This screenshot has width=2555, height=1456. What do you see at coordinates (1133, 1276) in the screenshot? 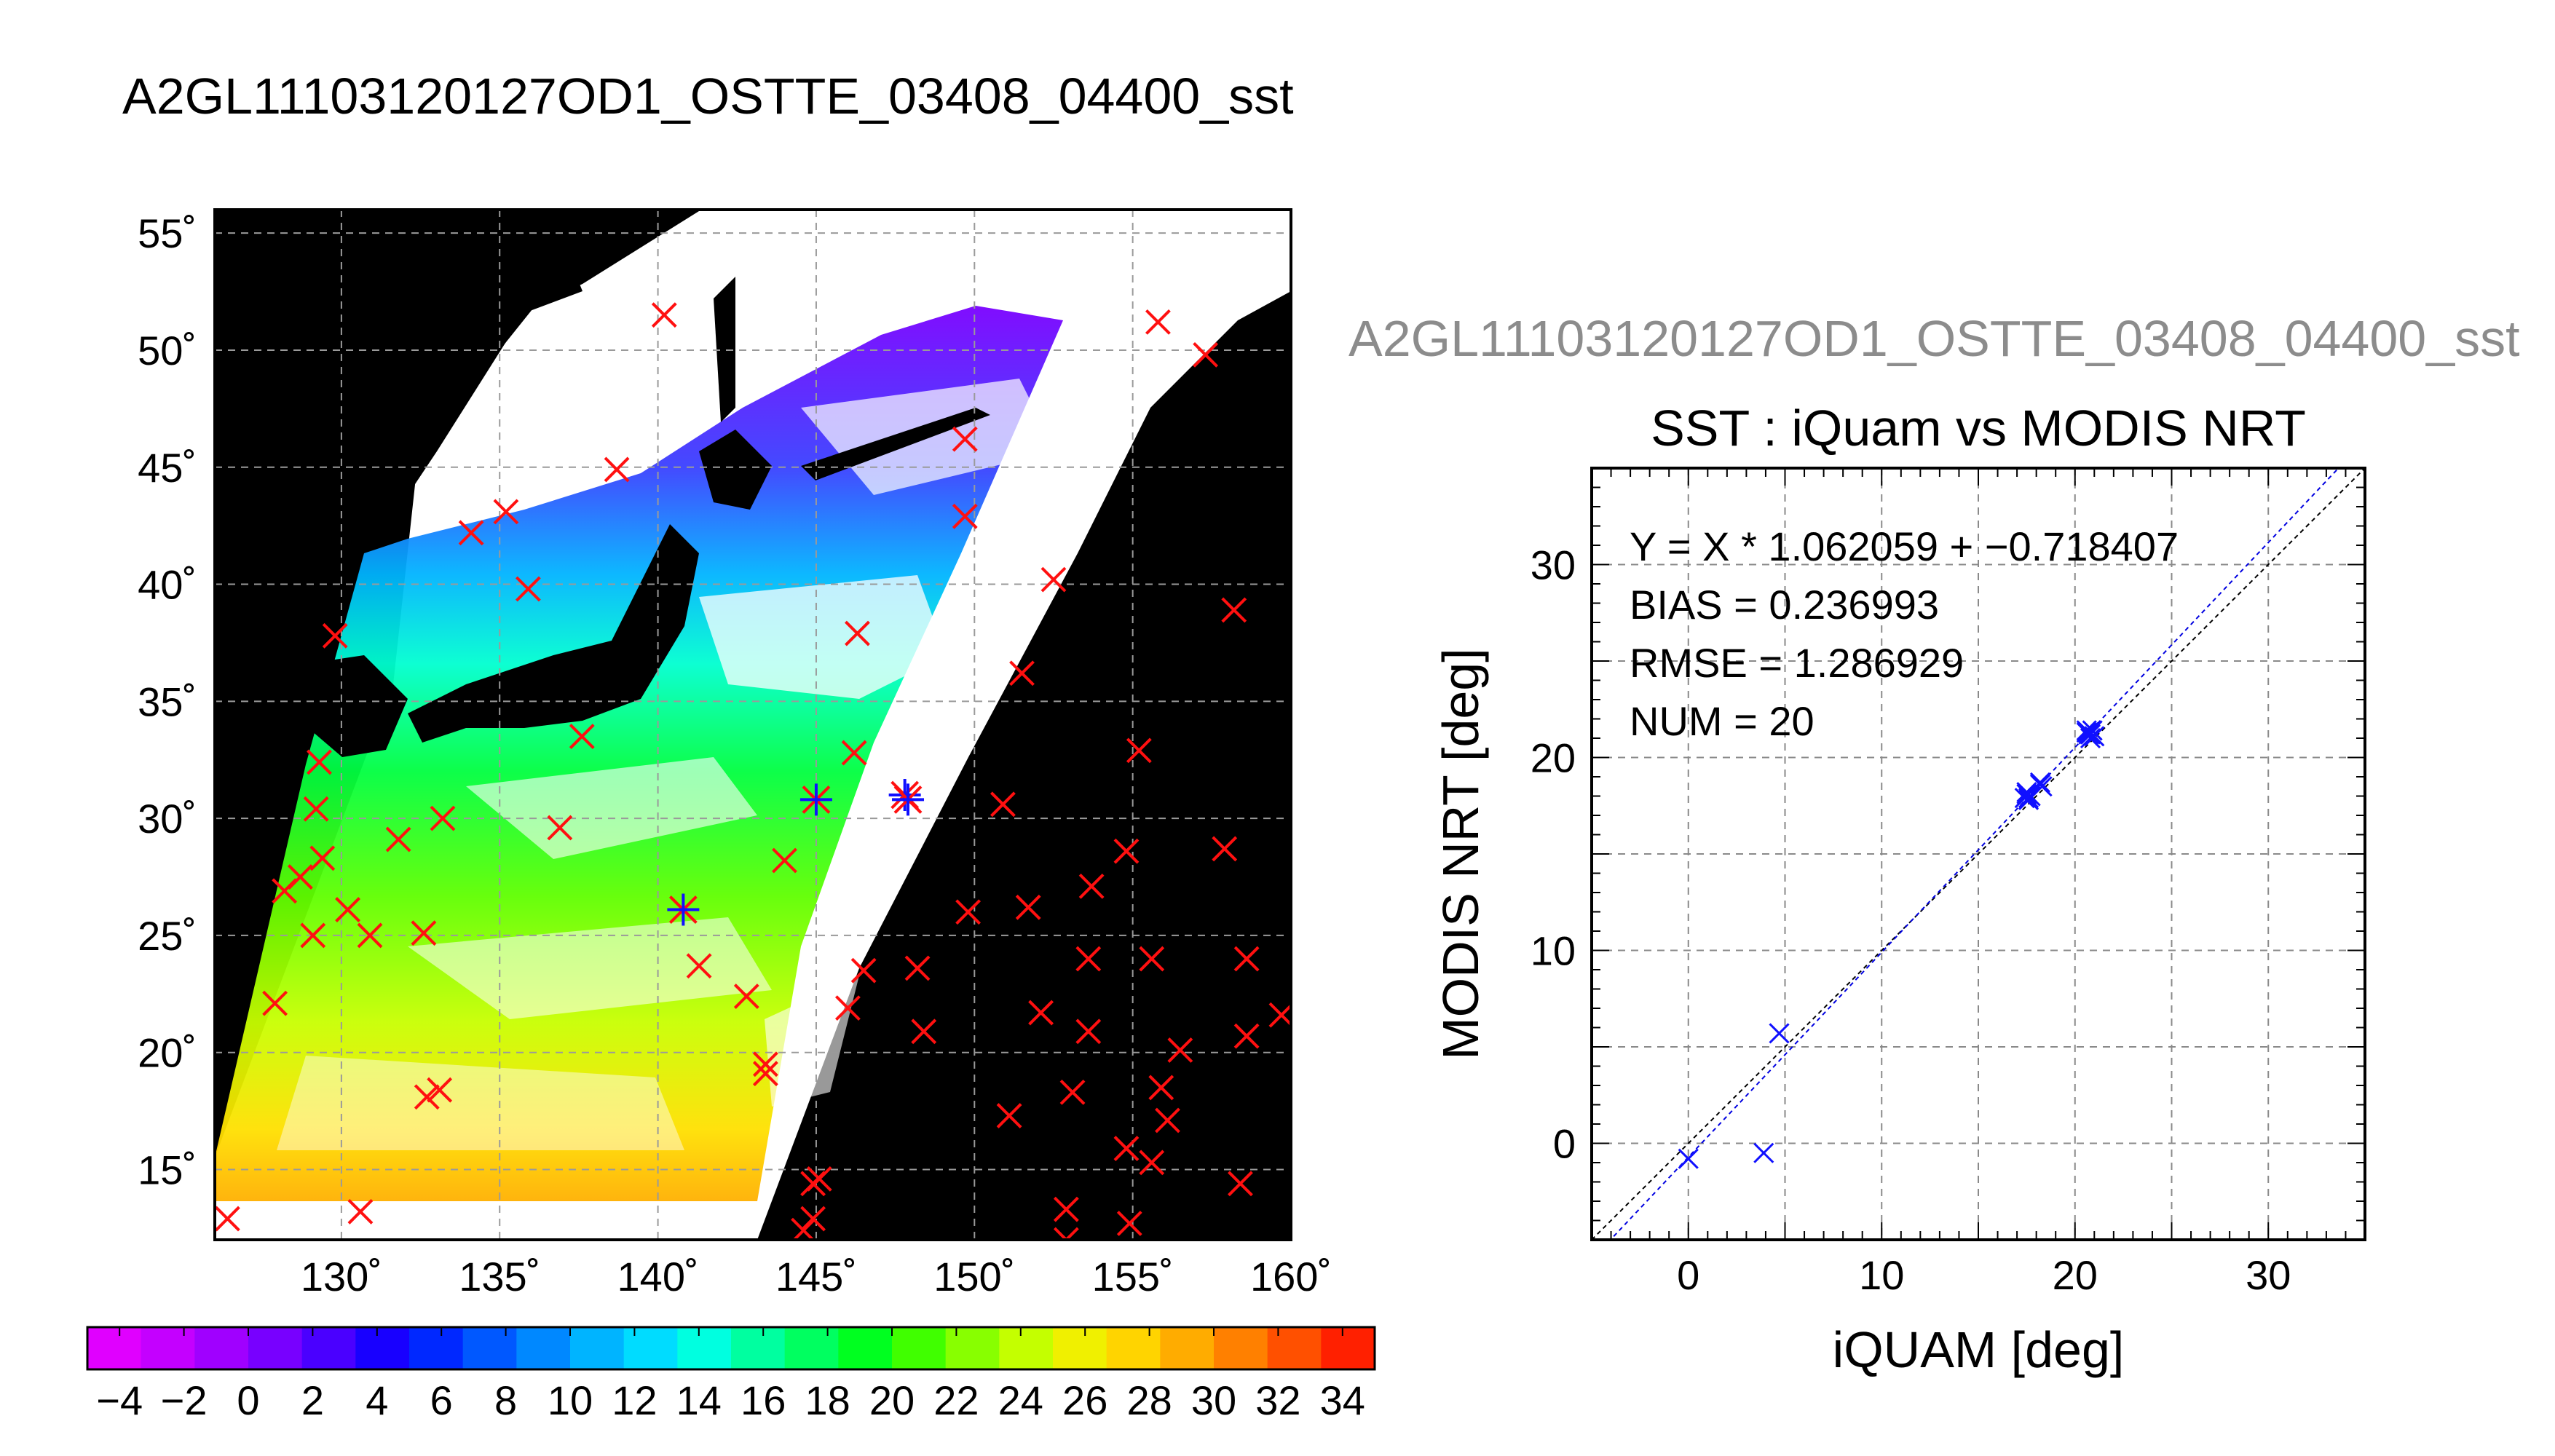
I see `lon-tick-label: 155˚` at bounding box center [1133, 1276].